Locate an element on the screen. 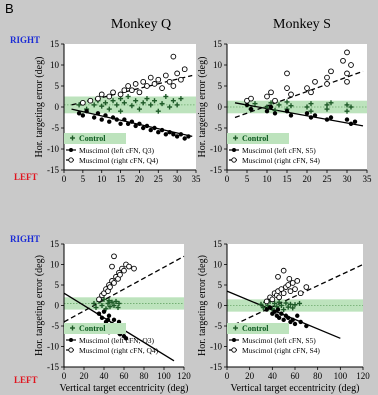 This screenshot has width=378, height=395. x-tick-label: 35 is located at coordinates (197, 179).